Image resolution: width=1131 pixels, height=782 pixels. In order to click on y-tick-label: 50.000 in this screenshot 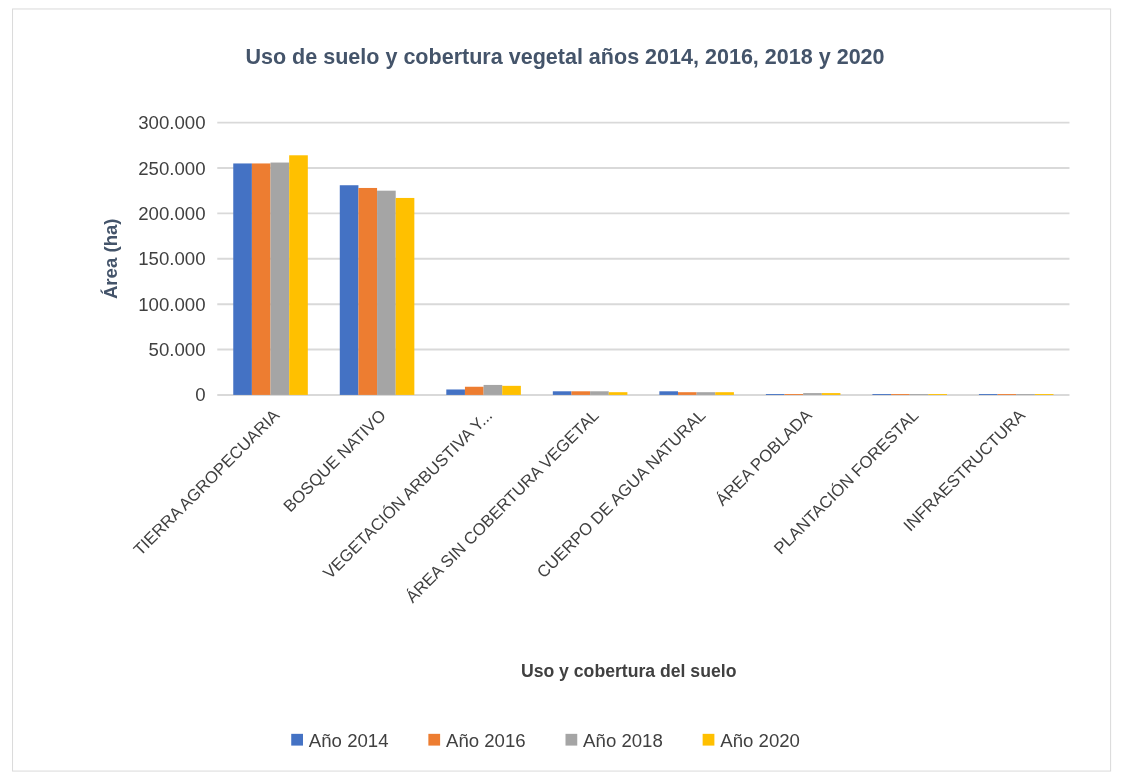, I will do `click(177, 350)`.